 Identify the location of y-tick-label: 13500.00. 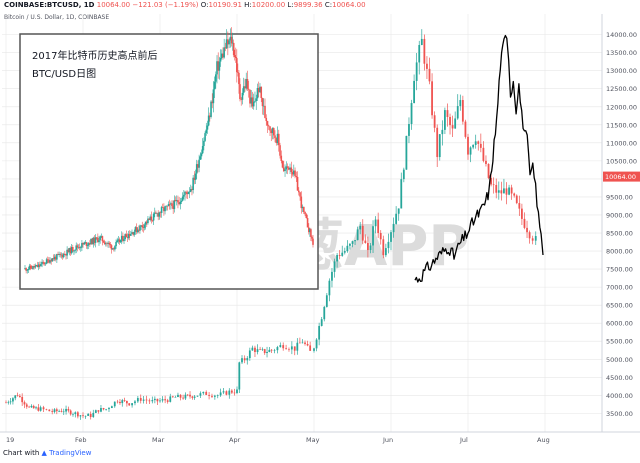
(621, 53).